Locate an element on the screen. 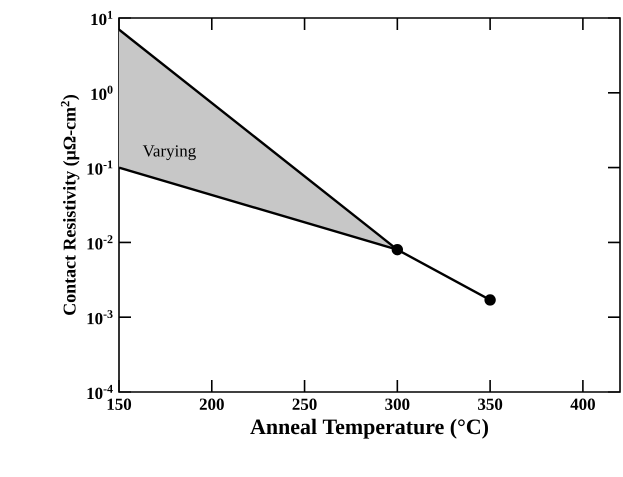 The image size is (623, 477). x-axis-title: Anneal Temperature (°C) is located at coordinates (369, 428).